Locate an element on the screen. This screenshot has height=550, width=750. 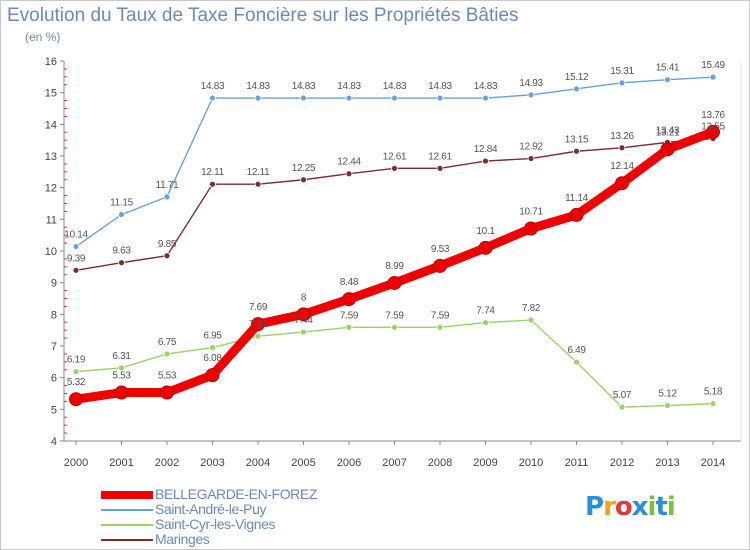
data-label: 14.93 is located at coordinates (531, 83).